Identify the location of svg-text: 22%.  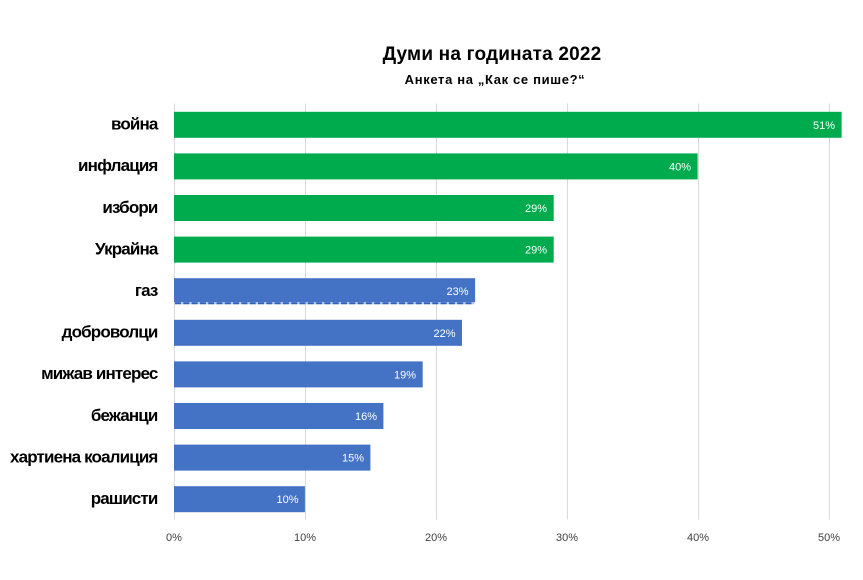
(444, 334).